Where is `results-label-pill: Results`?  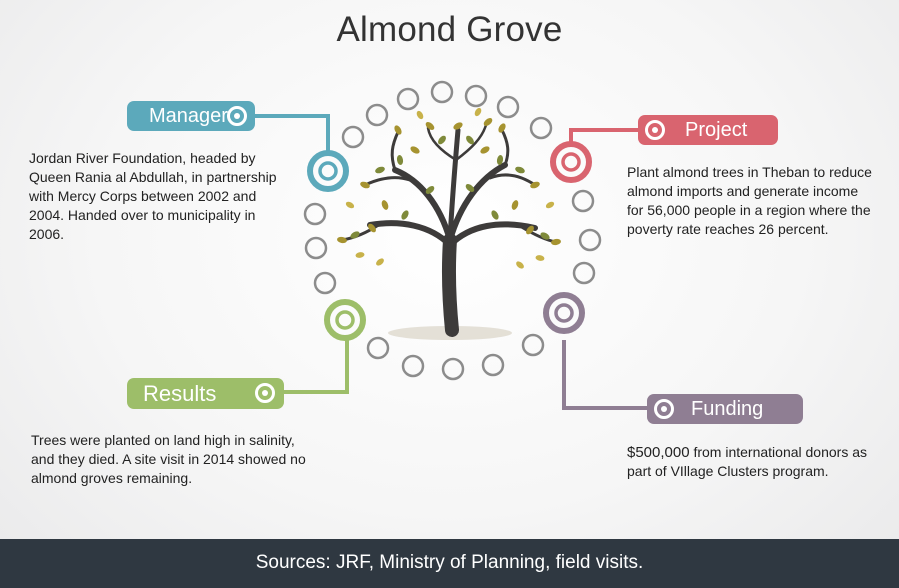
results-label-pill: Results is located at coordinates (205, 393).